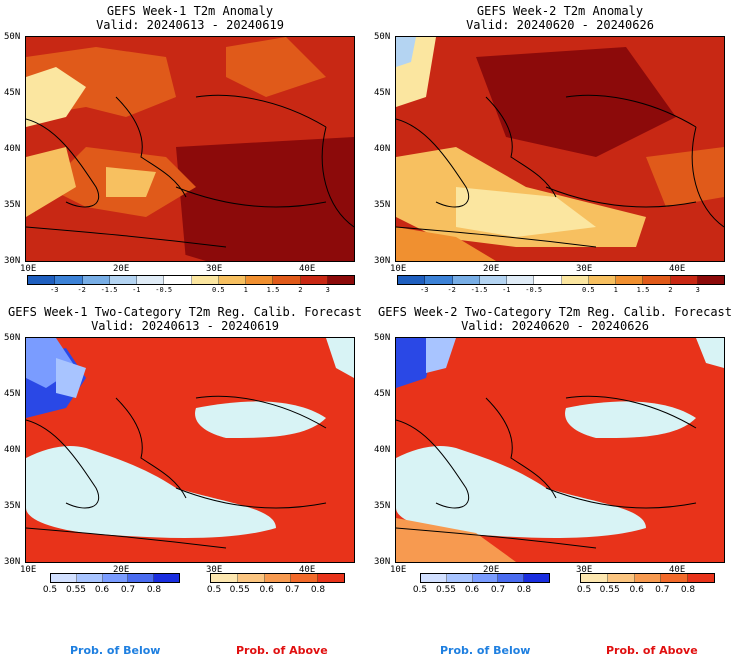 This screenshot has width=740, height=662. What do you see at coordinates (697, 290) in the screenshot?
I see `anomaly-tick: 3` at bounding box center [697, 290].